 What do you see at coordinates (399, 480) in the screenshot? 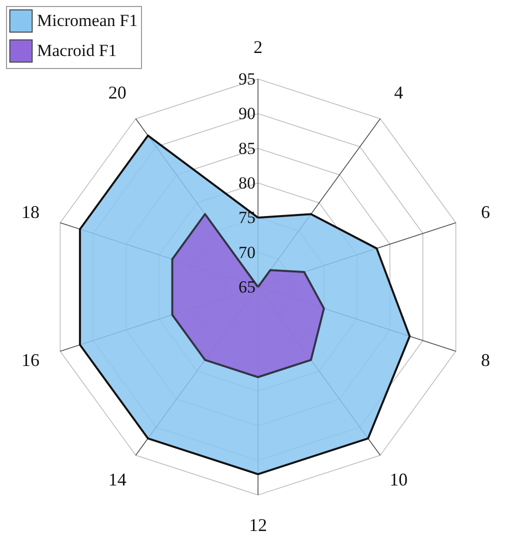
I see `spoke-label: 10` at bounding box center [399, 480].